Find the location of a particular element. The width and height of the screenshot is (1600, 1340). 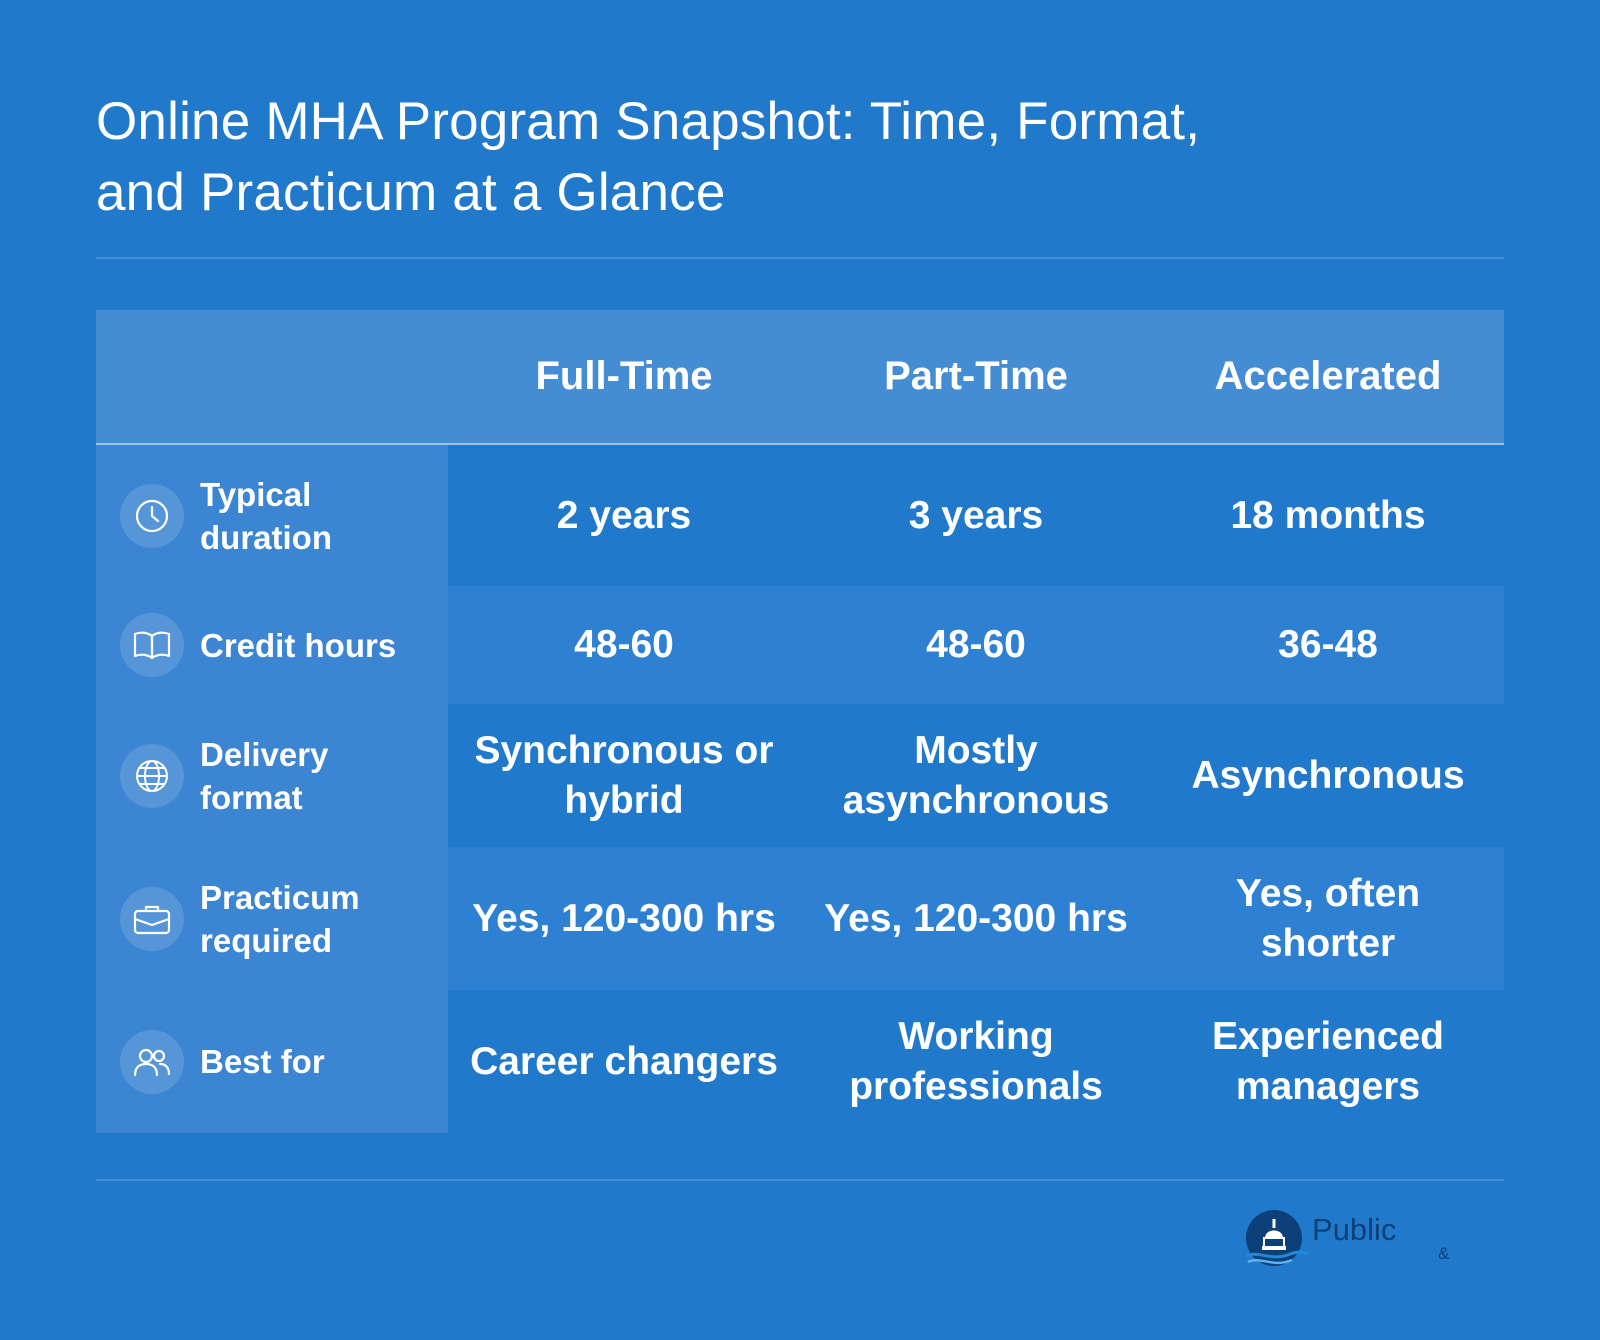

cell-part-time: Yes, 120-300 hrs is located at coordinates (976, 918).